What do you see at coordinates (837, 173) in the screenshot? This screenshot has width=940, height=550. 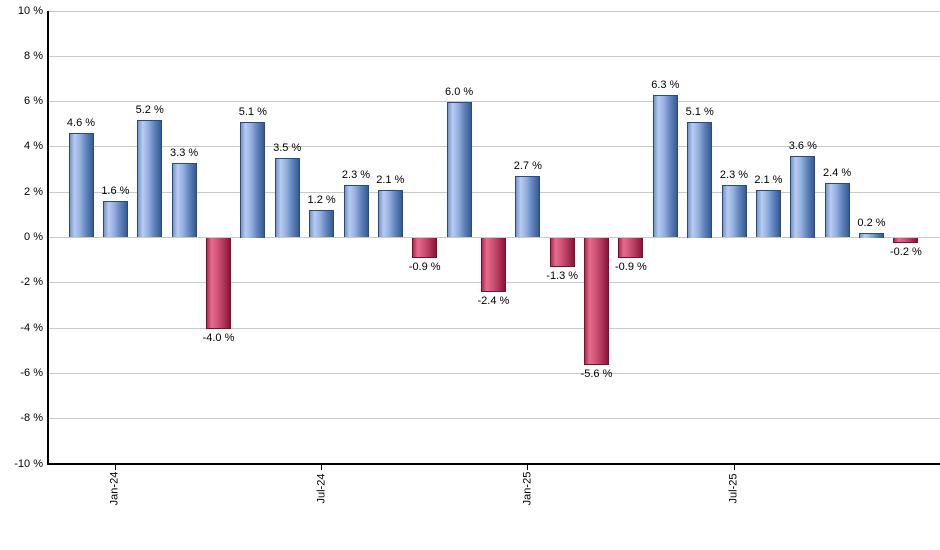 I see `bar-value-label: 2.4 %` at bounding box center [837, 173].